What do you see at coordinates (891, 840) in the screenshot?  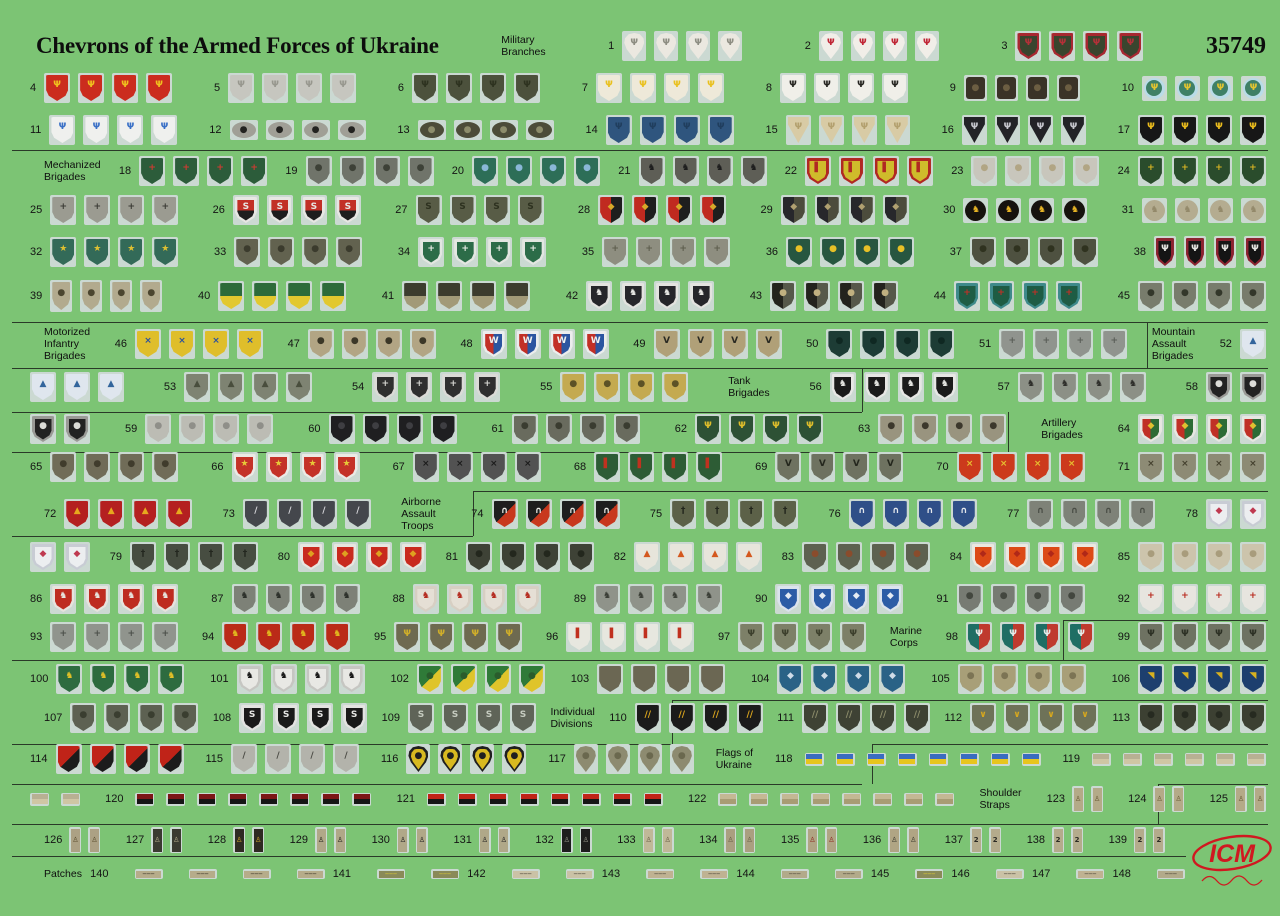 I see `decal-group: 136 ♙ ♙` at bounding box center [891, 840].